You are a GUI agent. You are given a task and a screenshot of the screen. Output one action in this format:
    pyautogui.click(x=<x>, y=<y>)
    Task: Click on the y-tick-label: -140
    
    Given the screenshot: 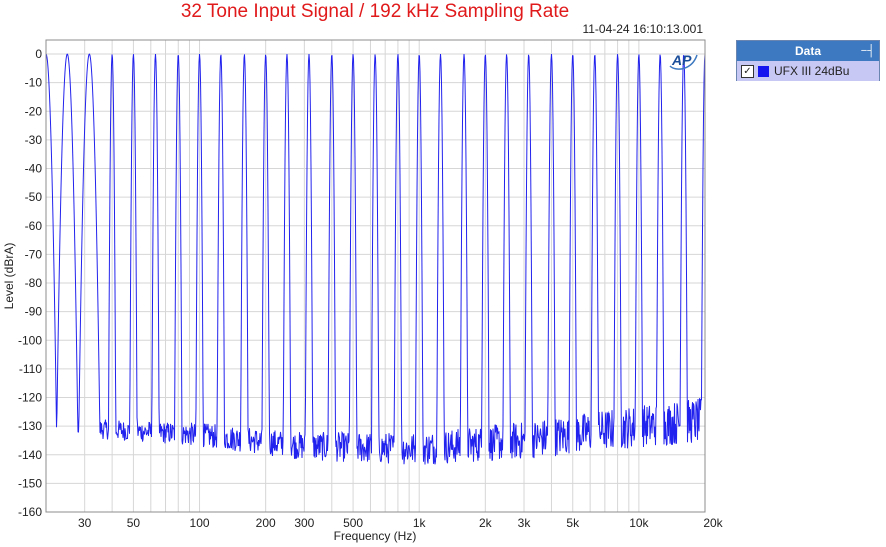 What is the action you would take?
    pyautogui.click(x=30, y=455)
    